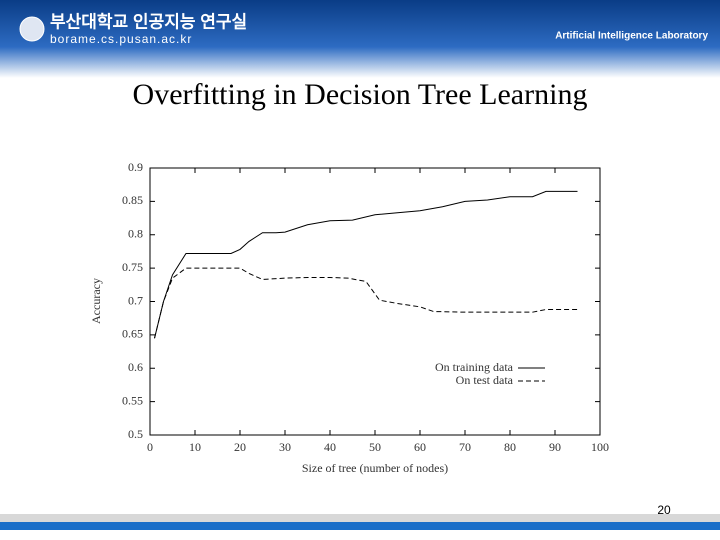  I want to click on y-tick-label: 0.9, so click(135, 167).